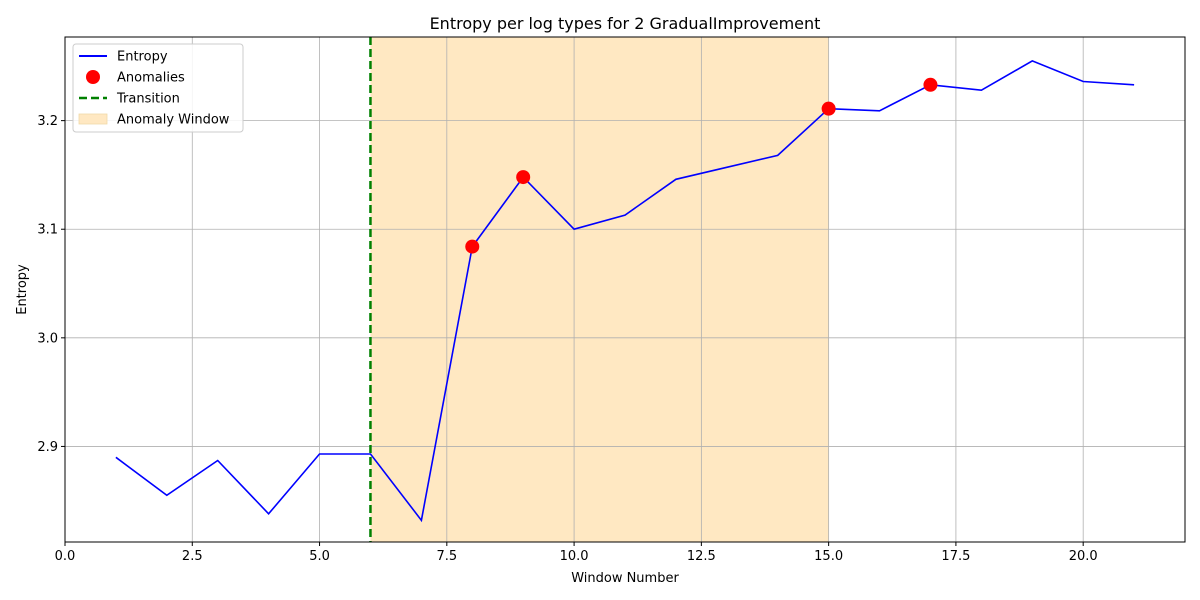 The width and height of the screenshot is (1200, 600). Describe the element at coordinates (47, 230) in the screenshot. I see `y-tick-label: 3.1` at that location.